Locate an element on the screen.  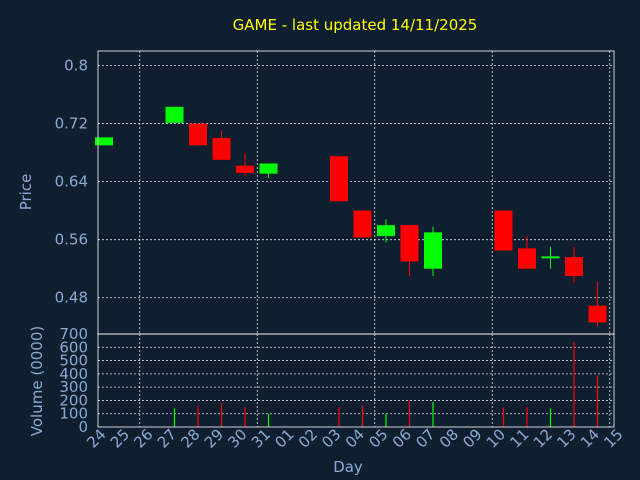
x-tick-label: 09 is located at coordinates (472, 438).